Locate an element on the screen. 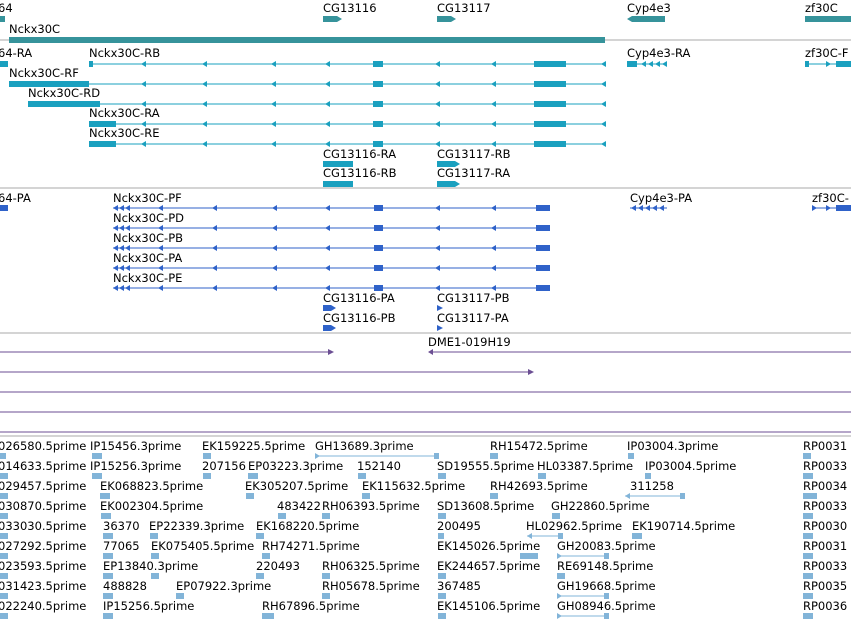 This screenshot has height=621, width=851. est-label: RP0034 is located at coordinates (825, 486).